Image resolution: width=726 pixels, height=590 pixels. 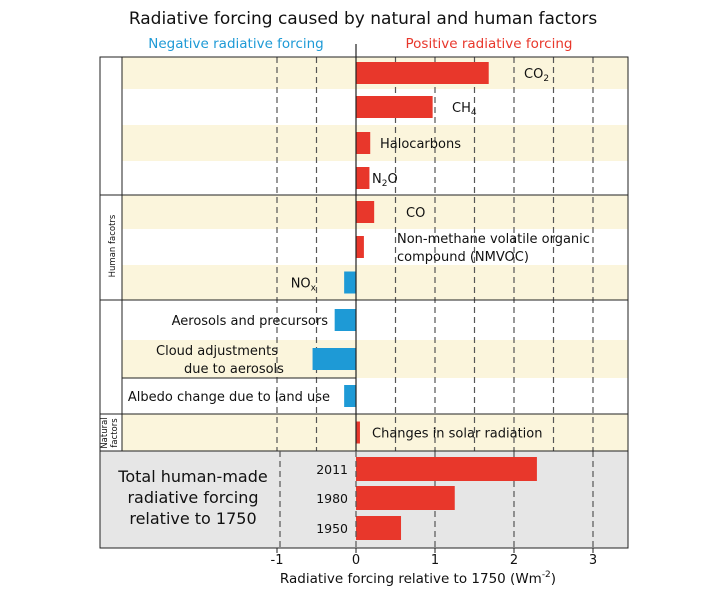 What do you see at coordinates (332, 528) in the screenshot?
I see `year-label-1950: 1950` at bounding box center [332, 528].